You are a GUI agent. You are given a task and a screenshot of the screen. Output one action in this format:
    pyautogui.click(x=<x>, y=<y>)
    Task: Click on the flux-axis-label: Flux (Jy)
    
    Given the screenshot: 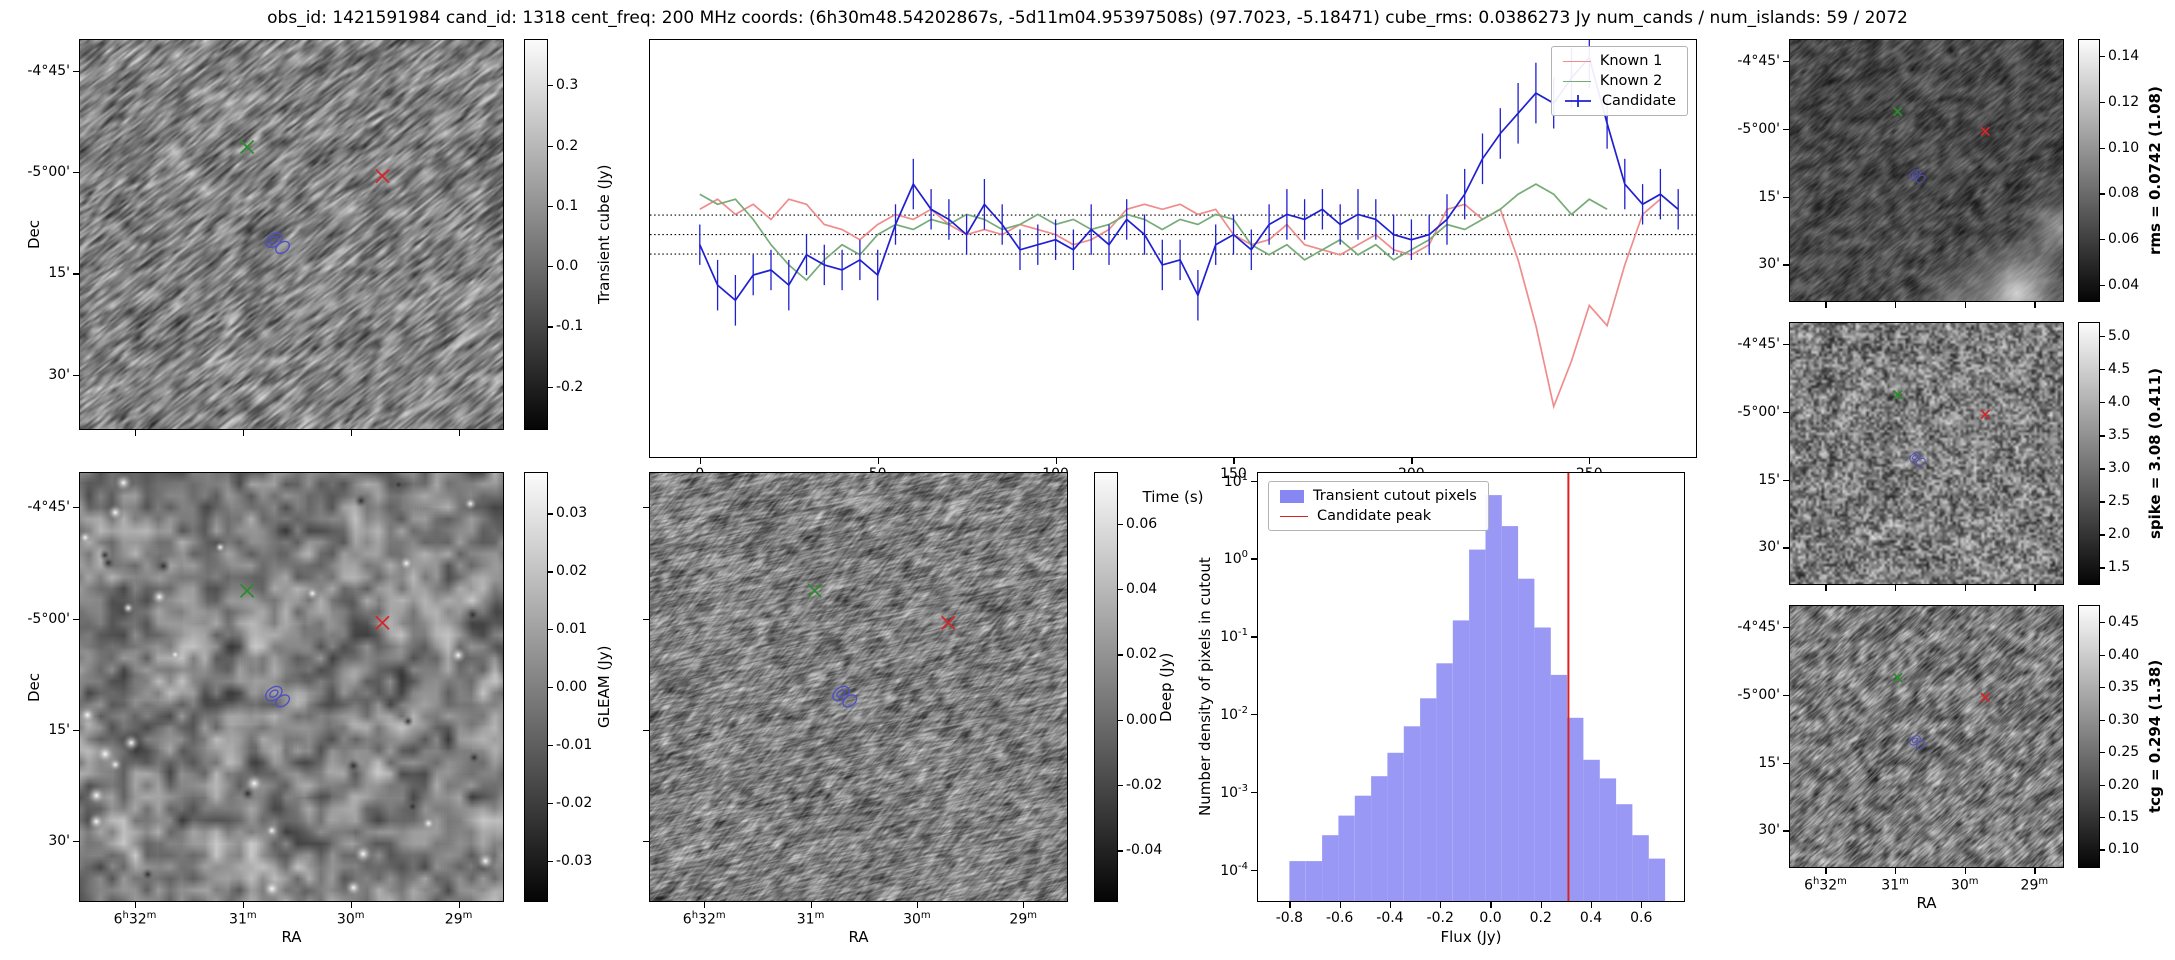 What is the action you would take?
    pyautogui.click(x=1471, y=937)
    